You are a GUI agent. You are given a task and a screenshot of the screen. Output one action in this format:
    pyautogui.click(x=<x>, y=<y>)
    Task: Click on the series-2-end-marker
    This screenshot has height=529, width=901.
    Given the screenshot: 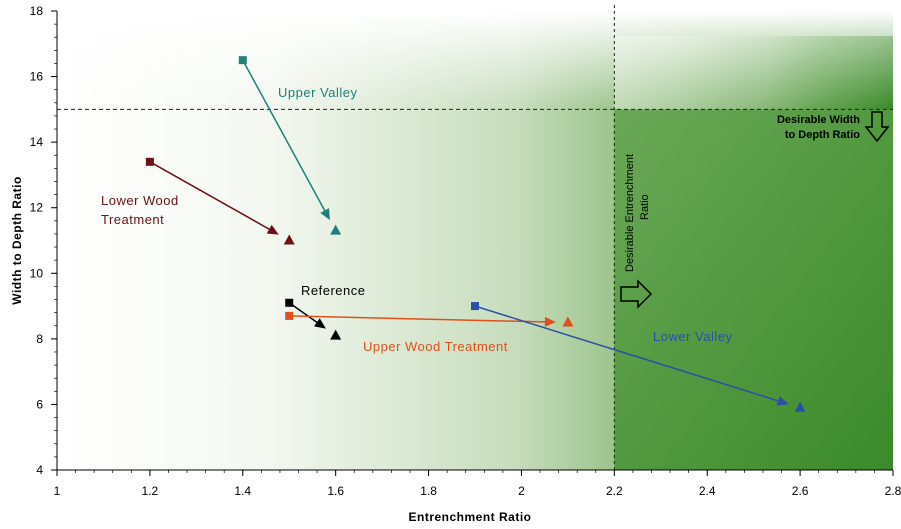 What is the action you would take?
    pyautogui.click(x=336, y=334)
    